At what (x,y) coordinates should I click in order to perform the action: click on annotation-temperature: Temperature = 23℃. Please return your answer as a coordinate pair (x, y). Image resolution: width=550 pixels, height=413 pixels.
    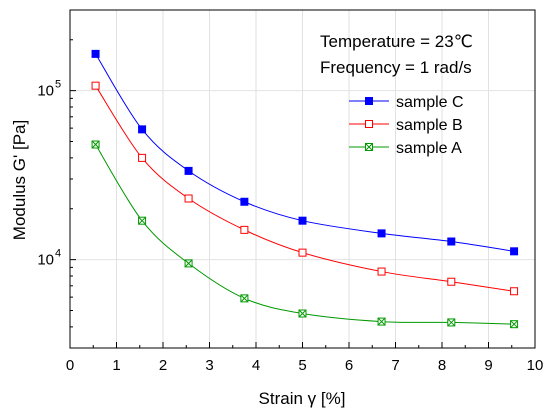
    Looking at the image, I should click on (396, 41).